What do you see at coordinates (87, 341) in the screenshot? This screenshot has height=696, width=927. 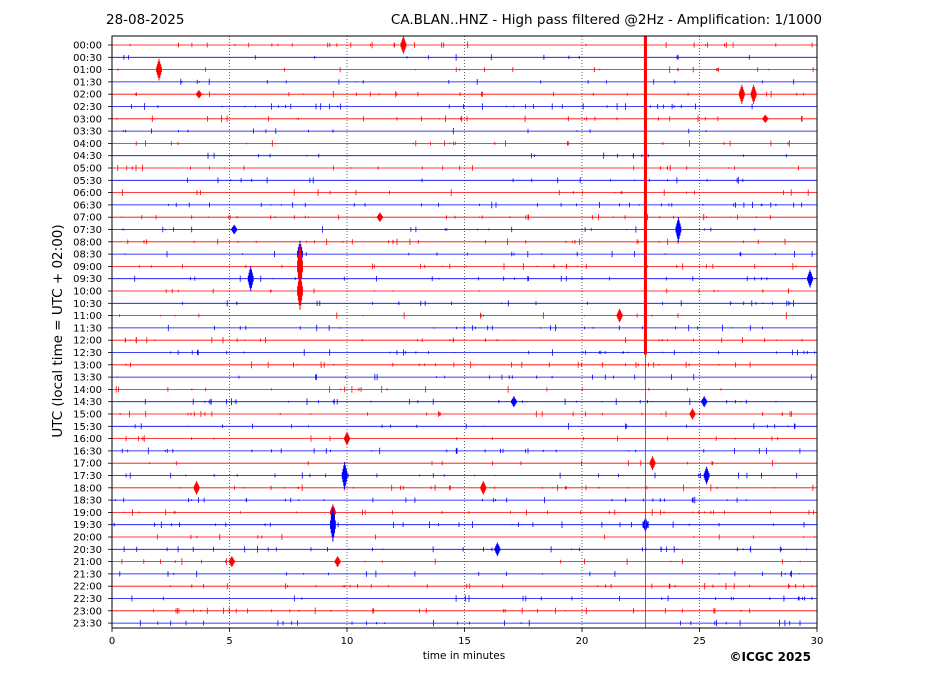 I see `y-tick-label: 12:00` at bounding box center [87, 341].